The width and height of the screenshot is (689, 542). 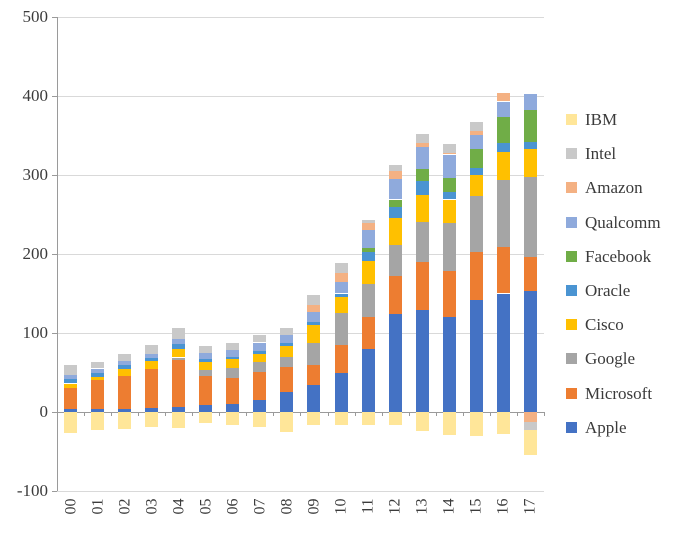 What do you see at coordinates (286, 361) in the screenshot?
I see `bar-segment-08-Google` at bounding box center [286, 361].